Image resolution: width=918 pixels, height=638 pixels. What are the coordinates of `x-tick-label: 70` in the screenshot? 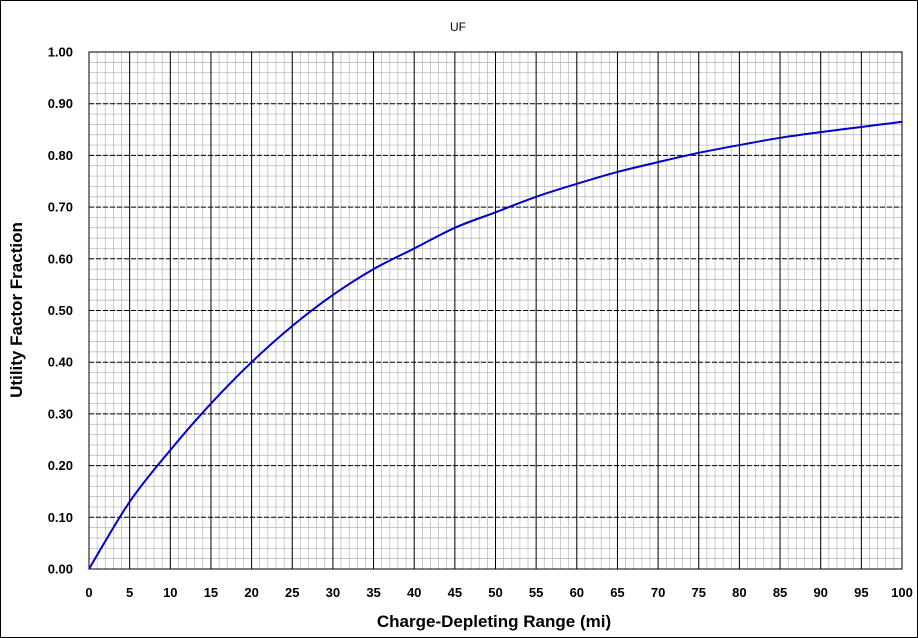 It's located at (658, 592).